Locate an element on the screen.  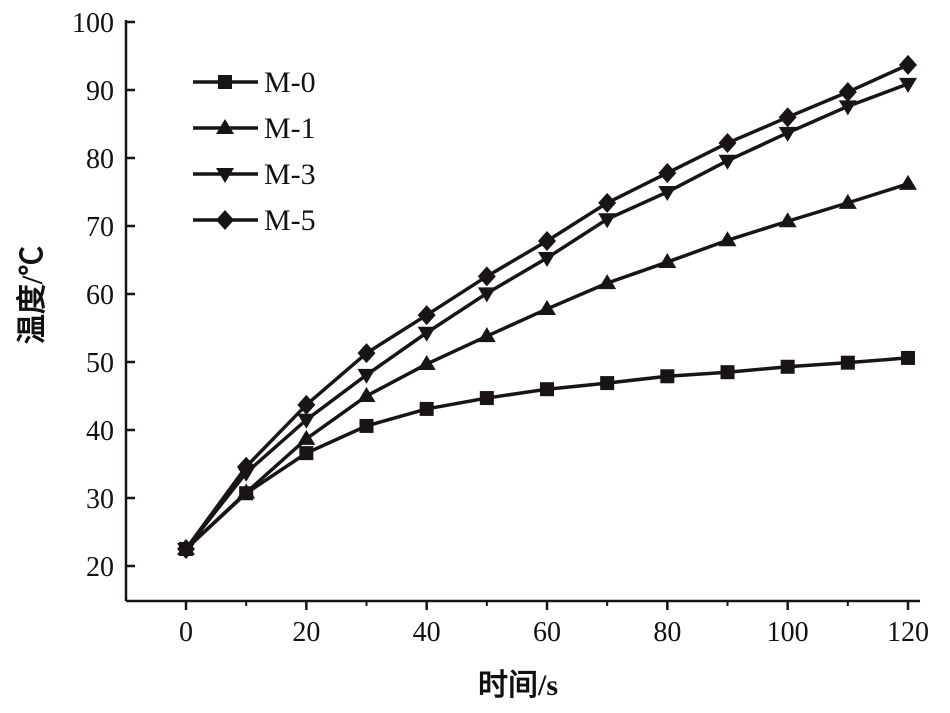
y-tick-label: 30 is located at coordinates (100, 499).